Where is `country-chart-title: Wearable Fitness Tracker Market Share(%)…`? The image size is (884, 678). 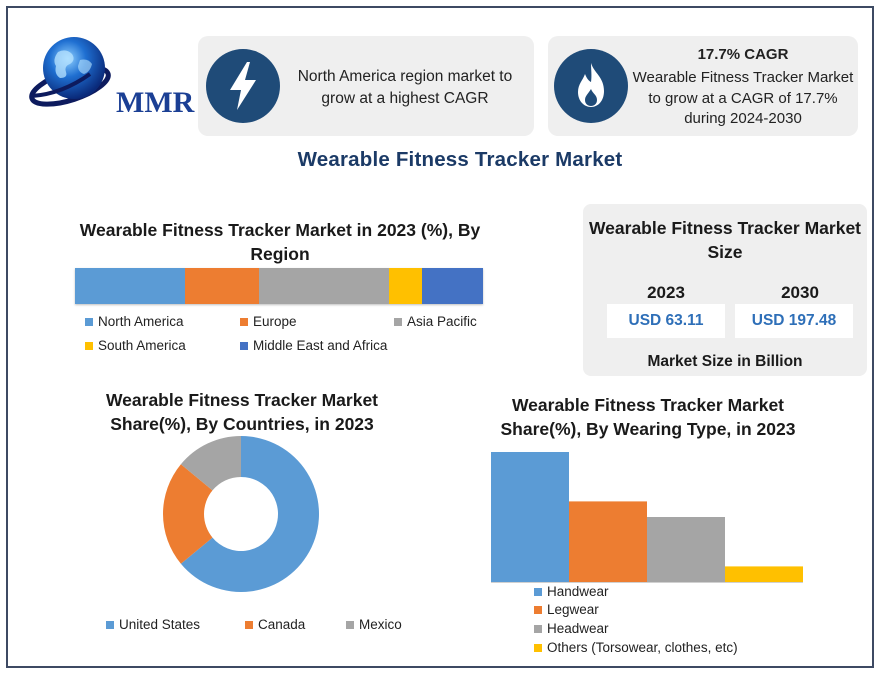
country-chart-title: Wearable Fitness Tracker Market Share(%)… is located at coordinates (242, 412).